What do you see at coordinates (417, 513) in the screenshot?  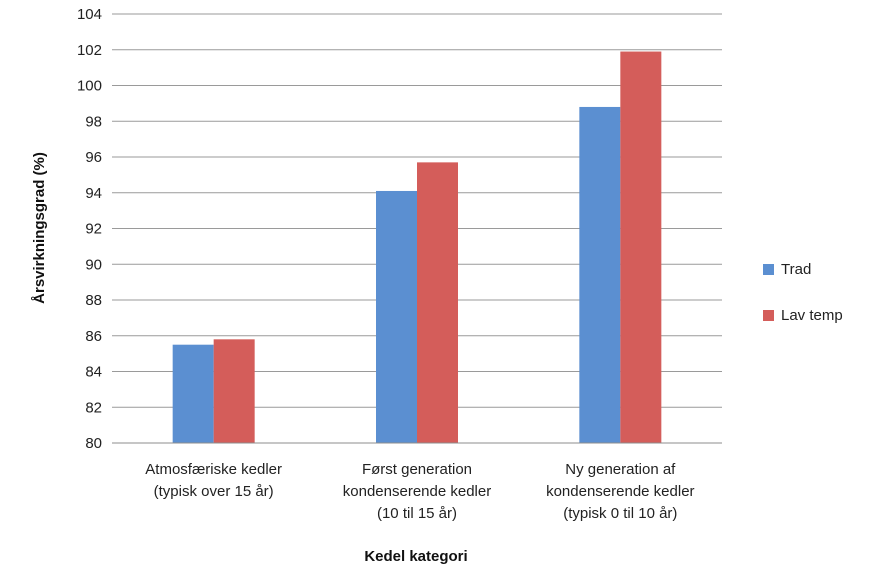 I see `x-category-label: (10 til 15 år)` at bounding box center [417, 513].